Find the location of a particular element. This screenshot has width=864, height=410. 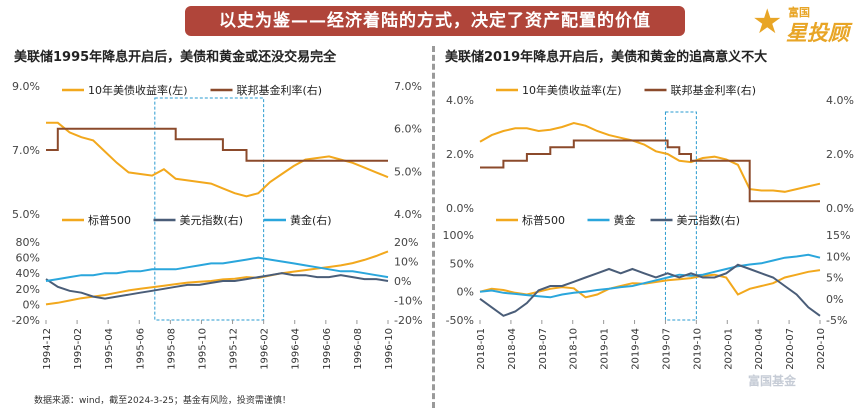

x-tick-label: 1995-04 is located at coordinates (109, 349).